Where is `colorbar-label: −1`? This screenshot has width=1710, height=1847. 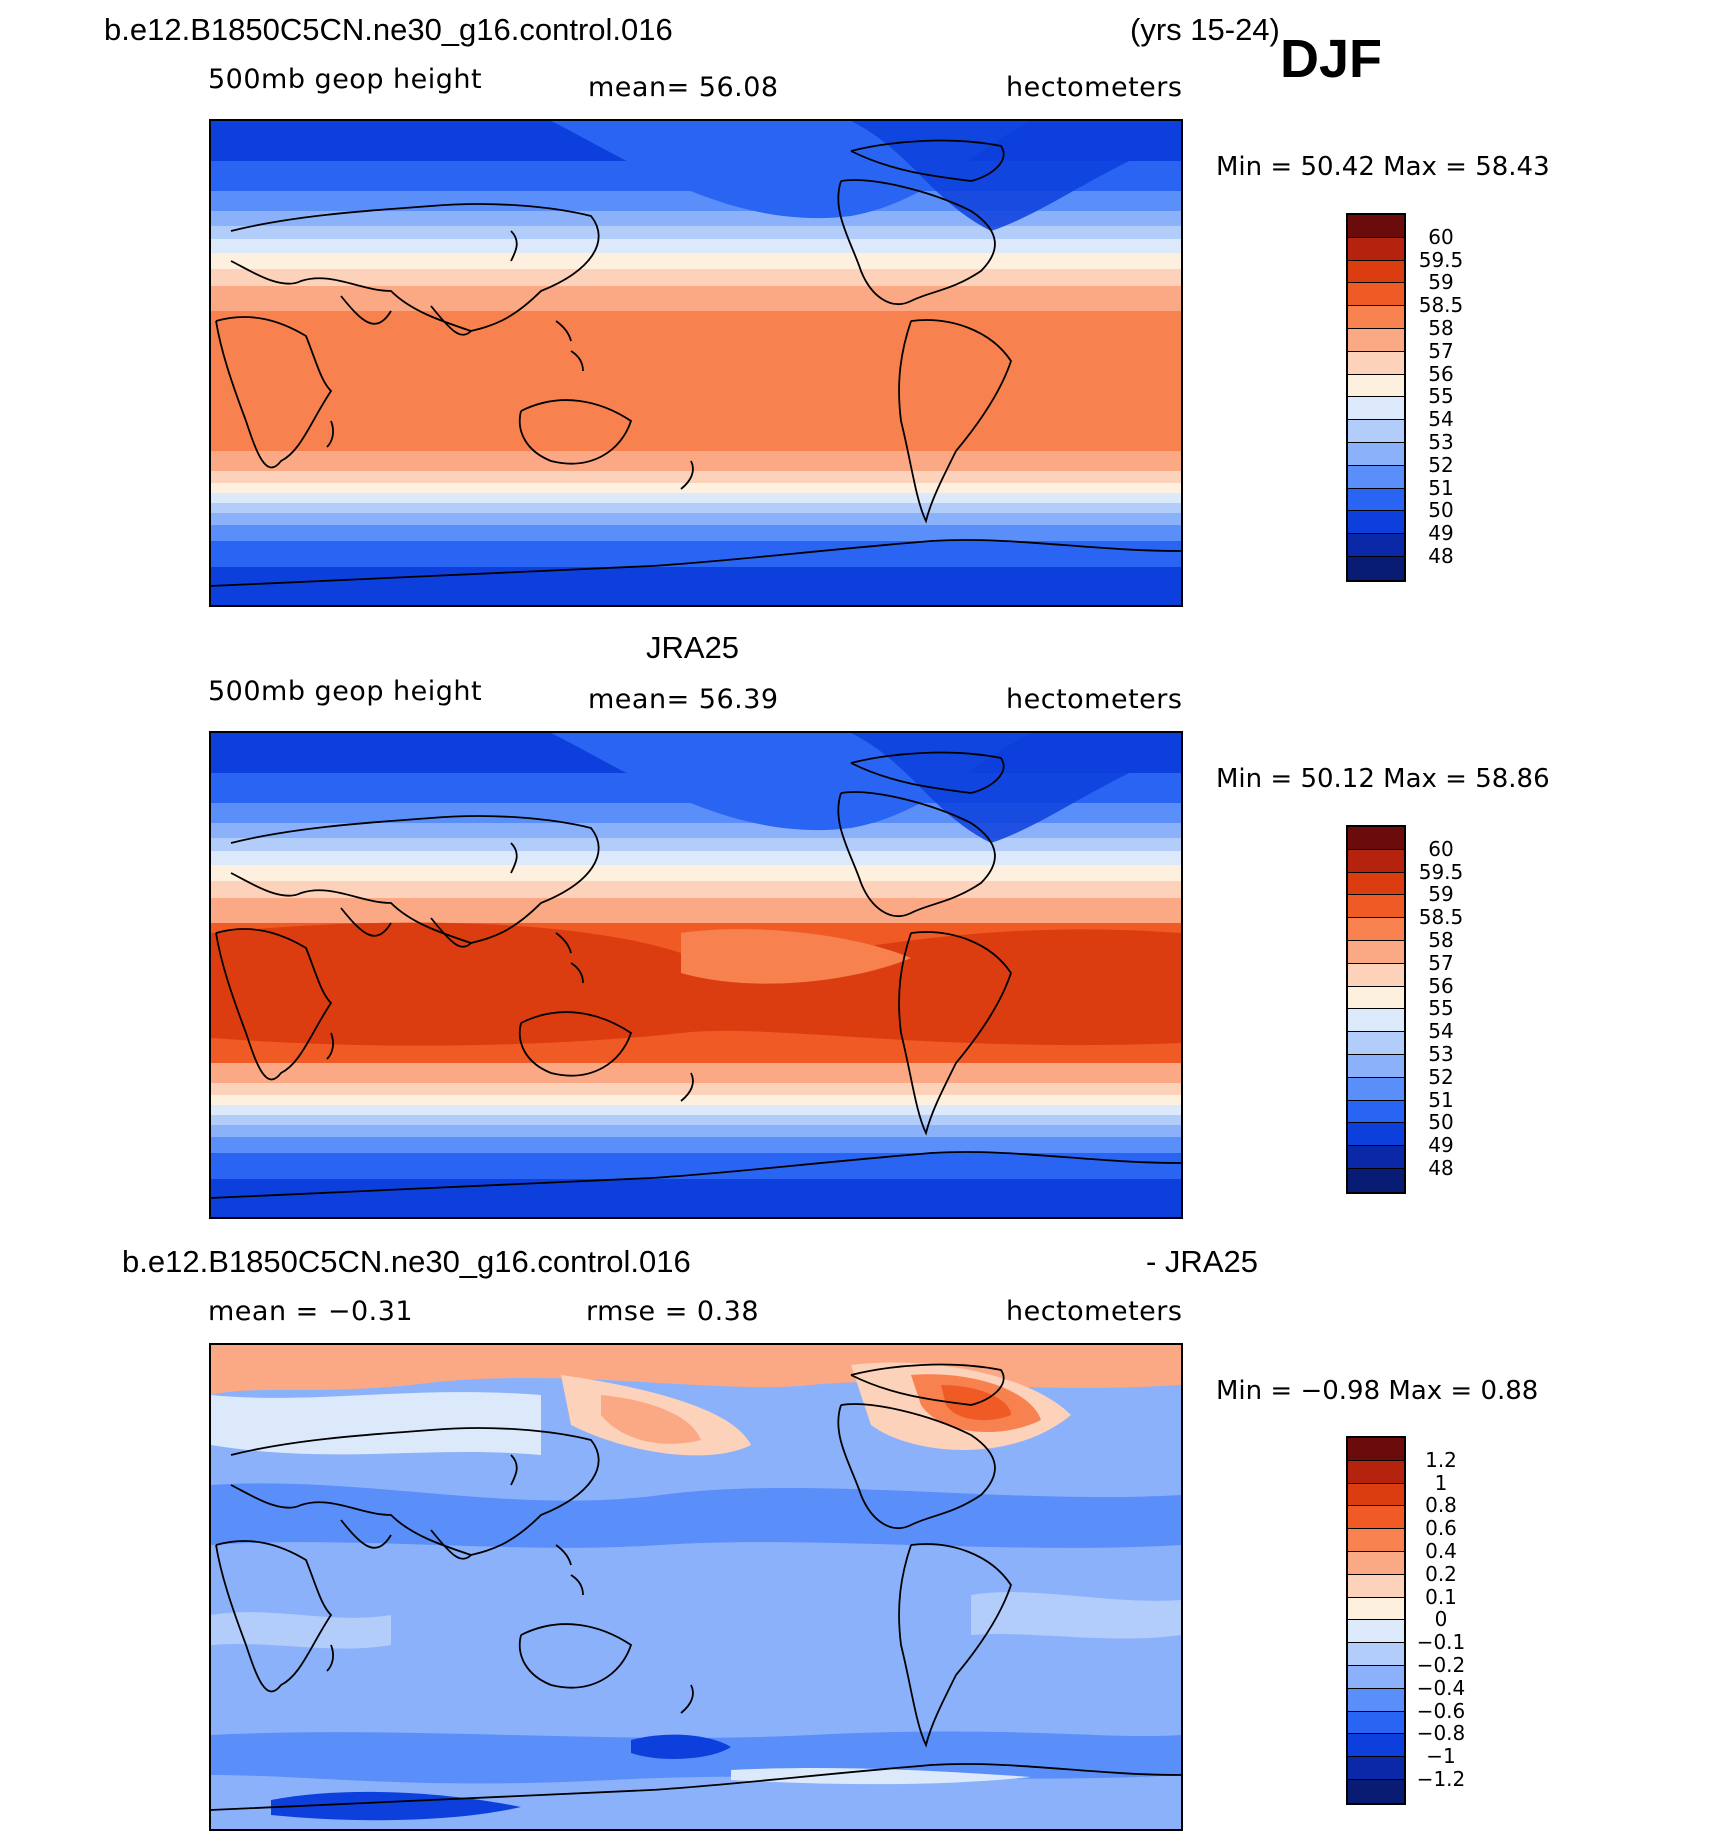 colorbar-label: −1 is located at coordinates (1441, 1756).